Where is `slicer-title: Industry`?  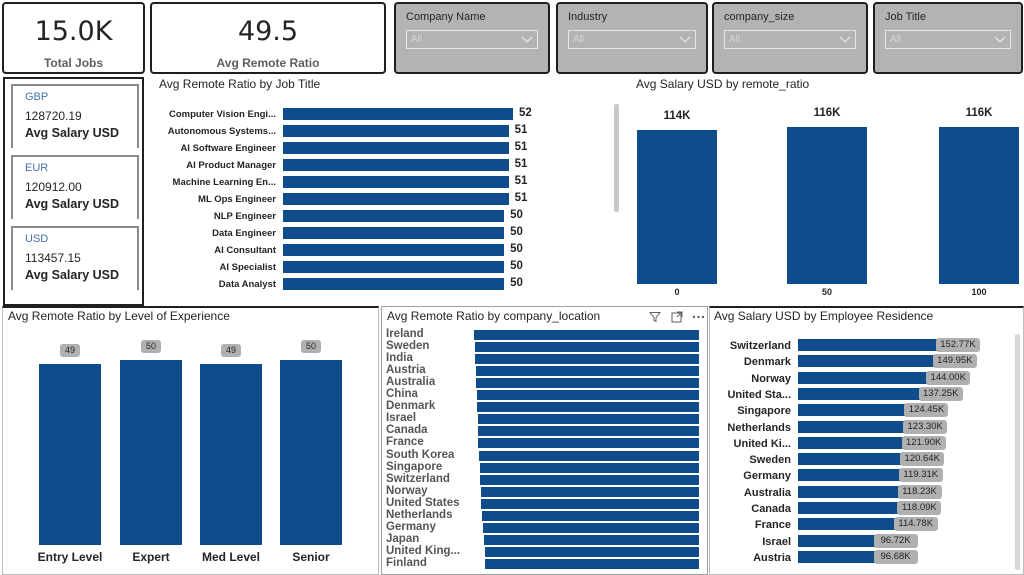
slicer-title: Industry is located at coordinates (588, 17).